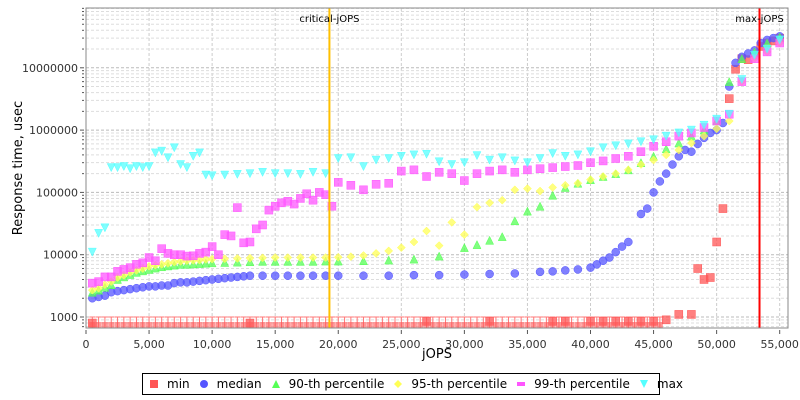  Describe the element at coordinates (590, 344) in the screenshot. I see `x-tick-label: 40,000` at that location.